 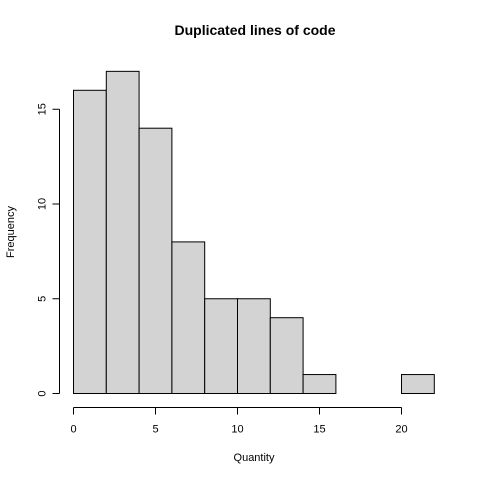 What do you see at coordinates (401, 430) in the screenshot?
I see `x-tick-label-4: 20` at bounding box center [401, 430].